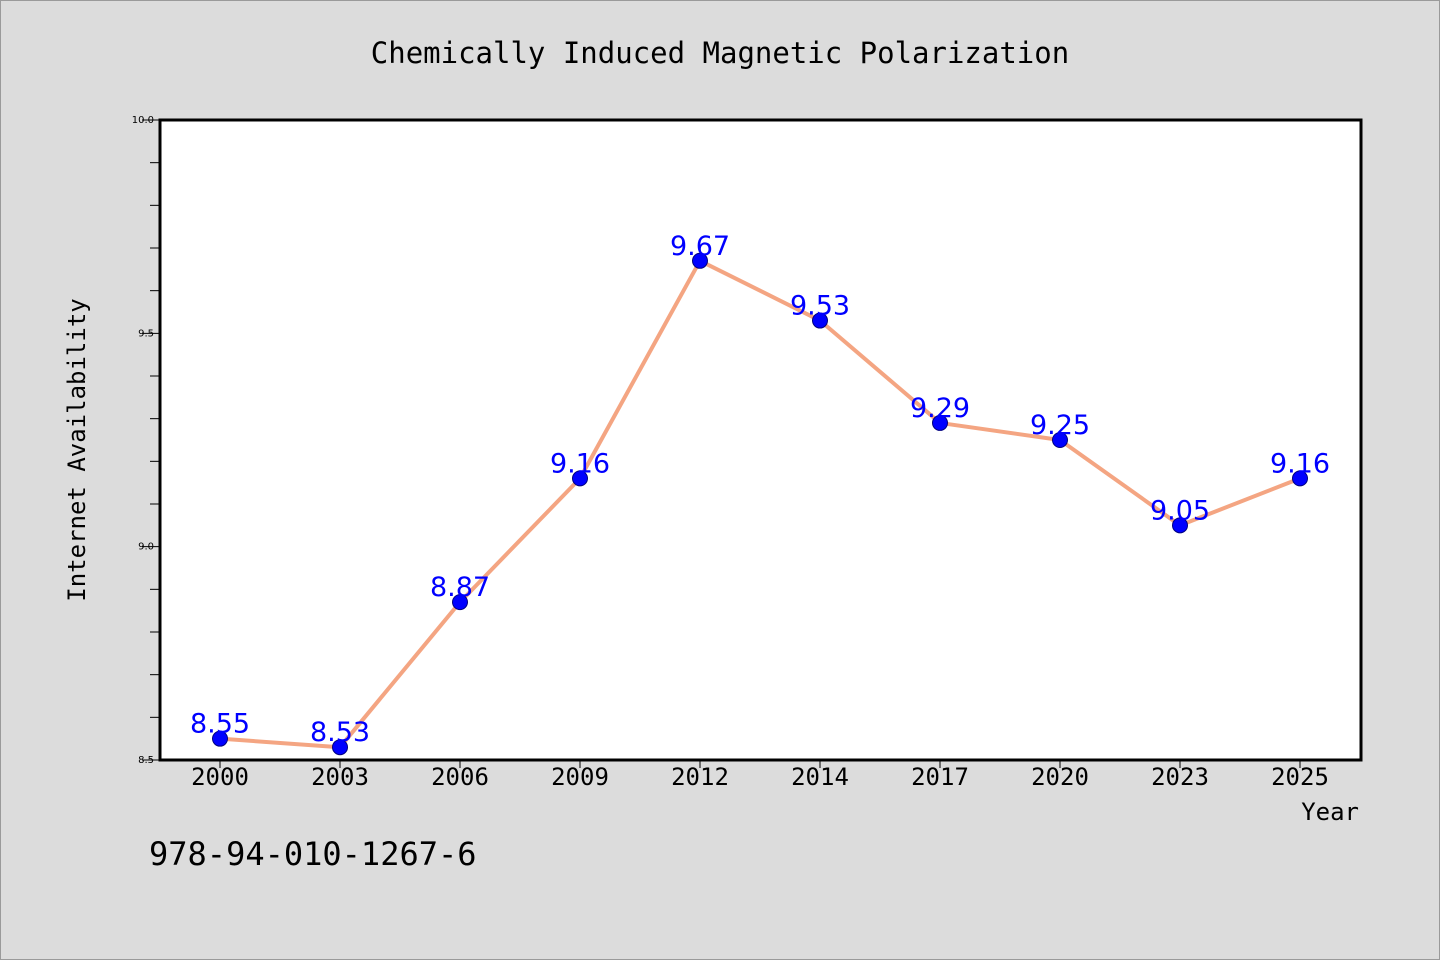  I want to click on x-tick-label: 2014, so click(820, 777).